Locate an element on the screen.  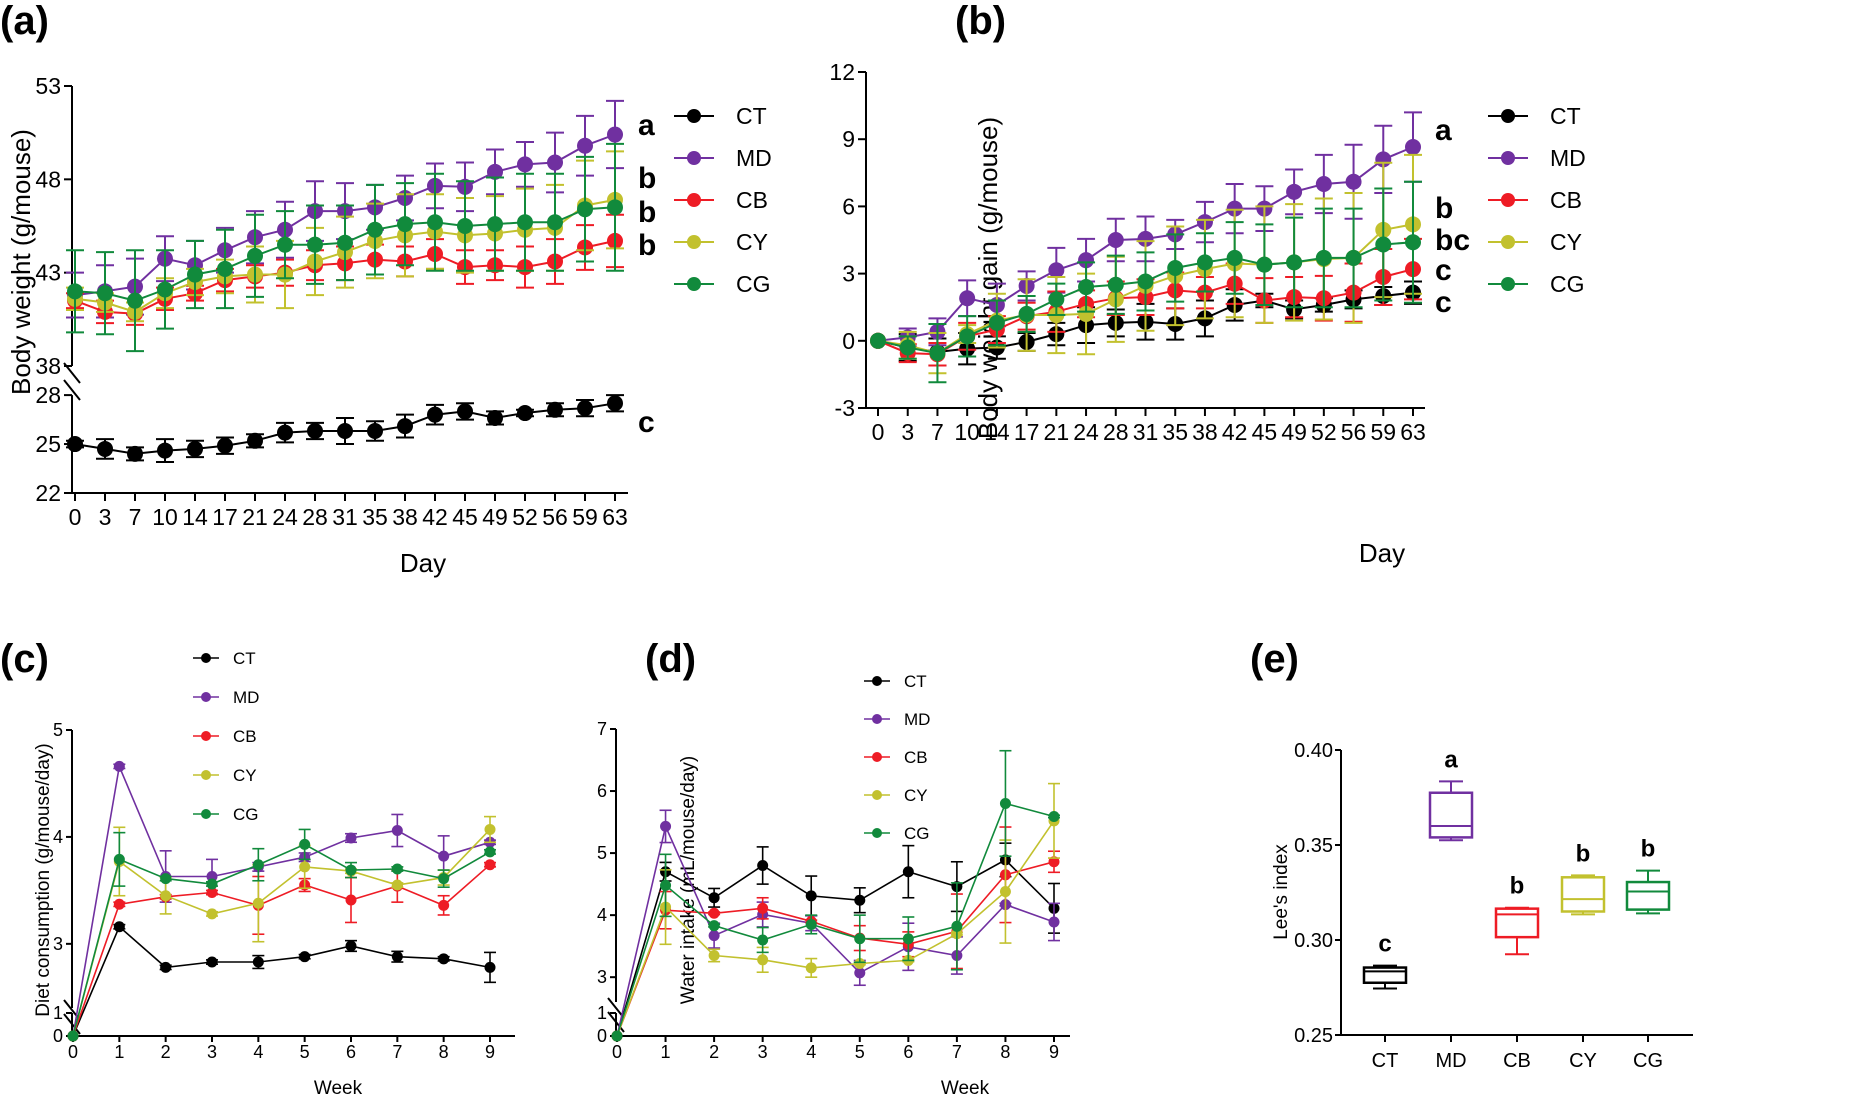
panel-d-x-tick-label: 2 is located at coordinates (714, 1052).